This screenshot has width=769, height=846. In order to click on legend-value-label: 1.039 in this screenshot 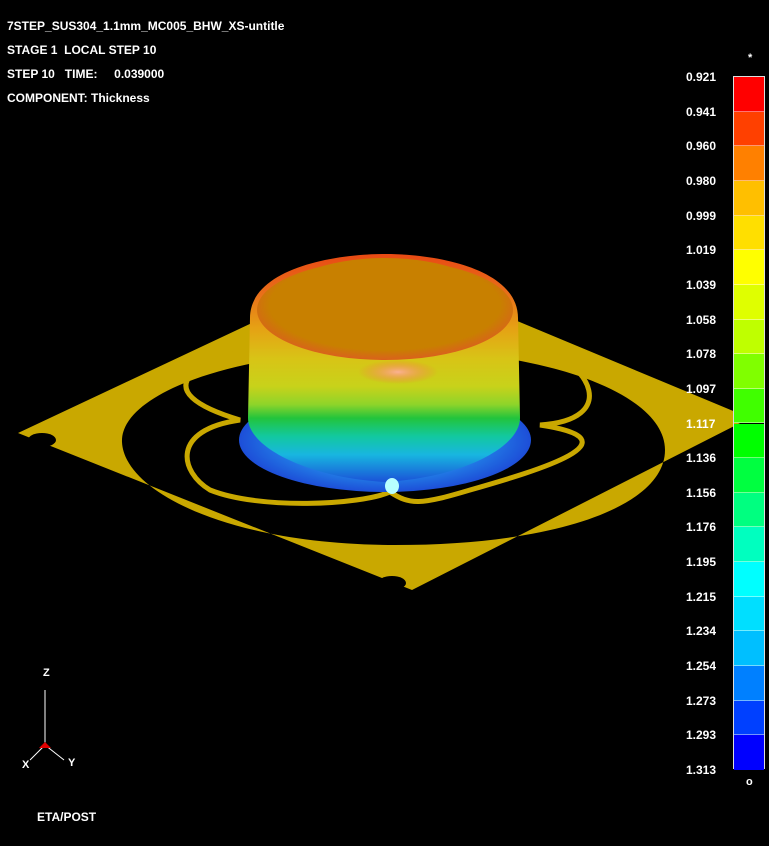, I will do `click(701, 284)`.